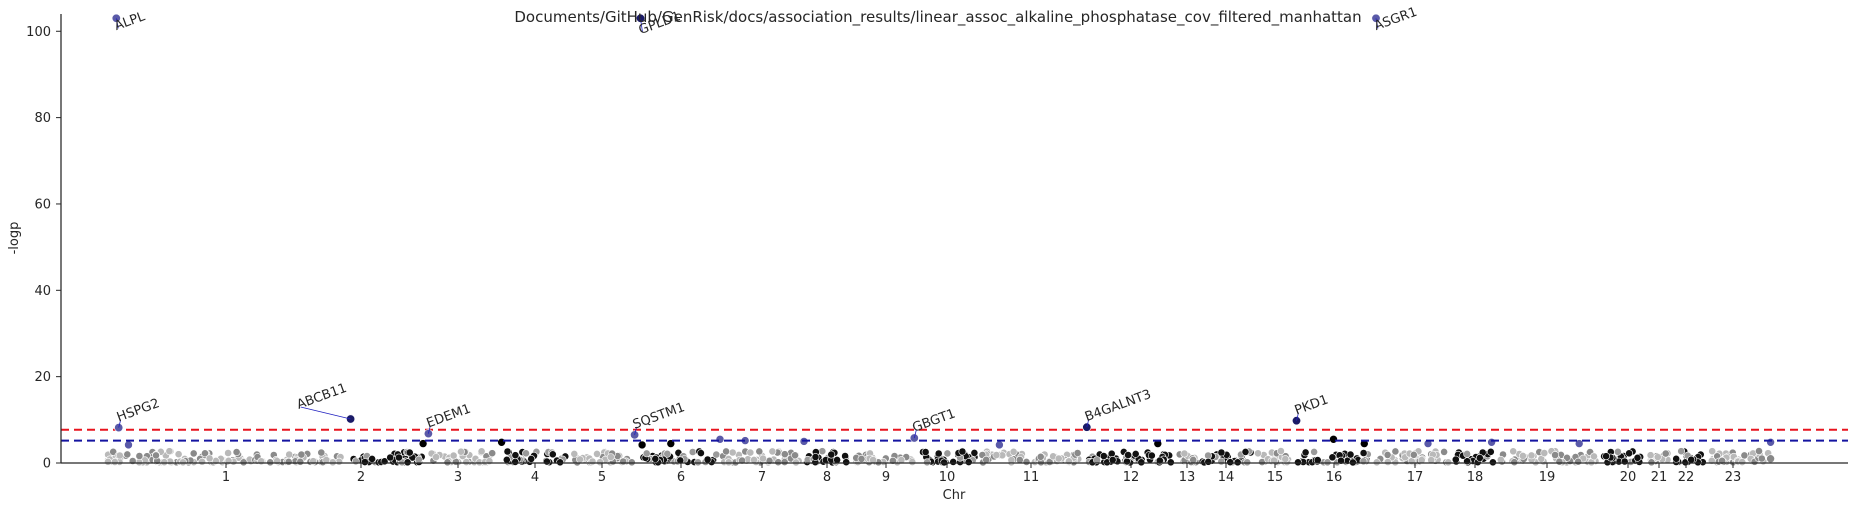  What do you see at coordinates (42, 377) in the screenshot?
I see `y-tick-label: 20` at bounding box center [42, 377].